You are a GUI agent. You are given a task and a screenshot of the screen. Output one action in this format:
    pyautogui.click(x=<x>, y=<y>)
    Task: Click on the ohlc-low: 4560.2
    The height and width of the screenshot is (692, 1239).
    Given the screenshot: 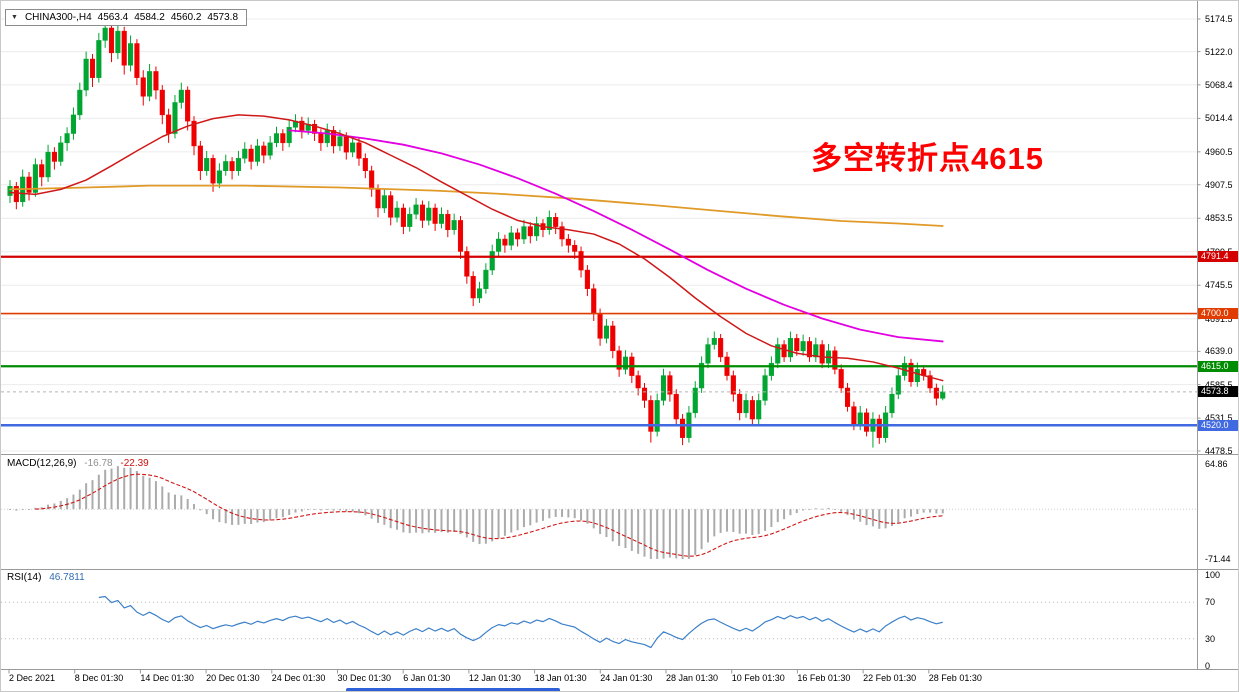 What is the action you would take?
    pyautogui.click(x=186, y=17)
    